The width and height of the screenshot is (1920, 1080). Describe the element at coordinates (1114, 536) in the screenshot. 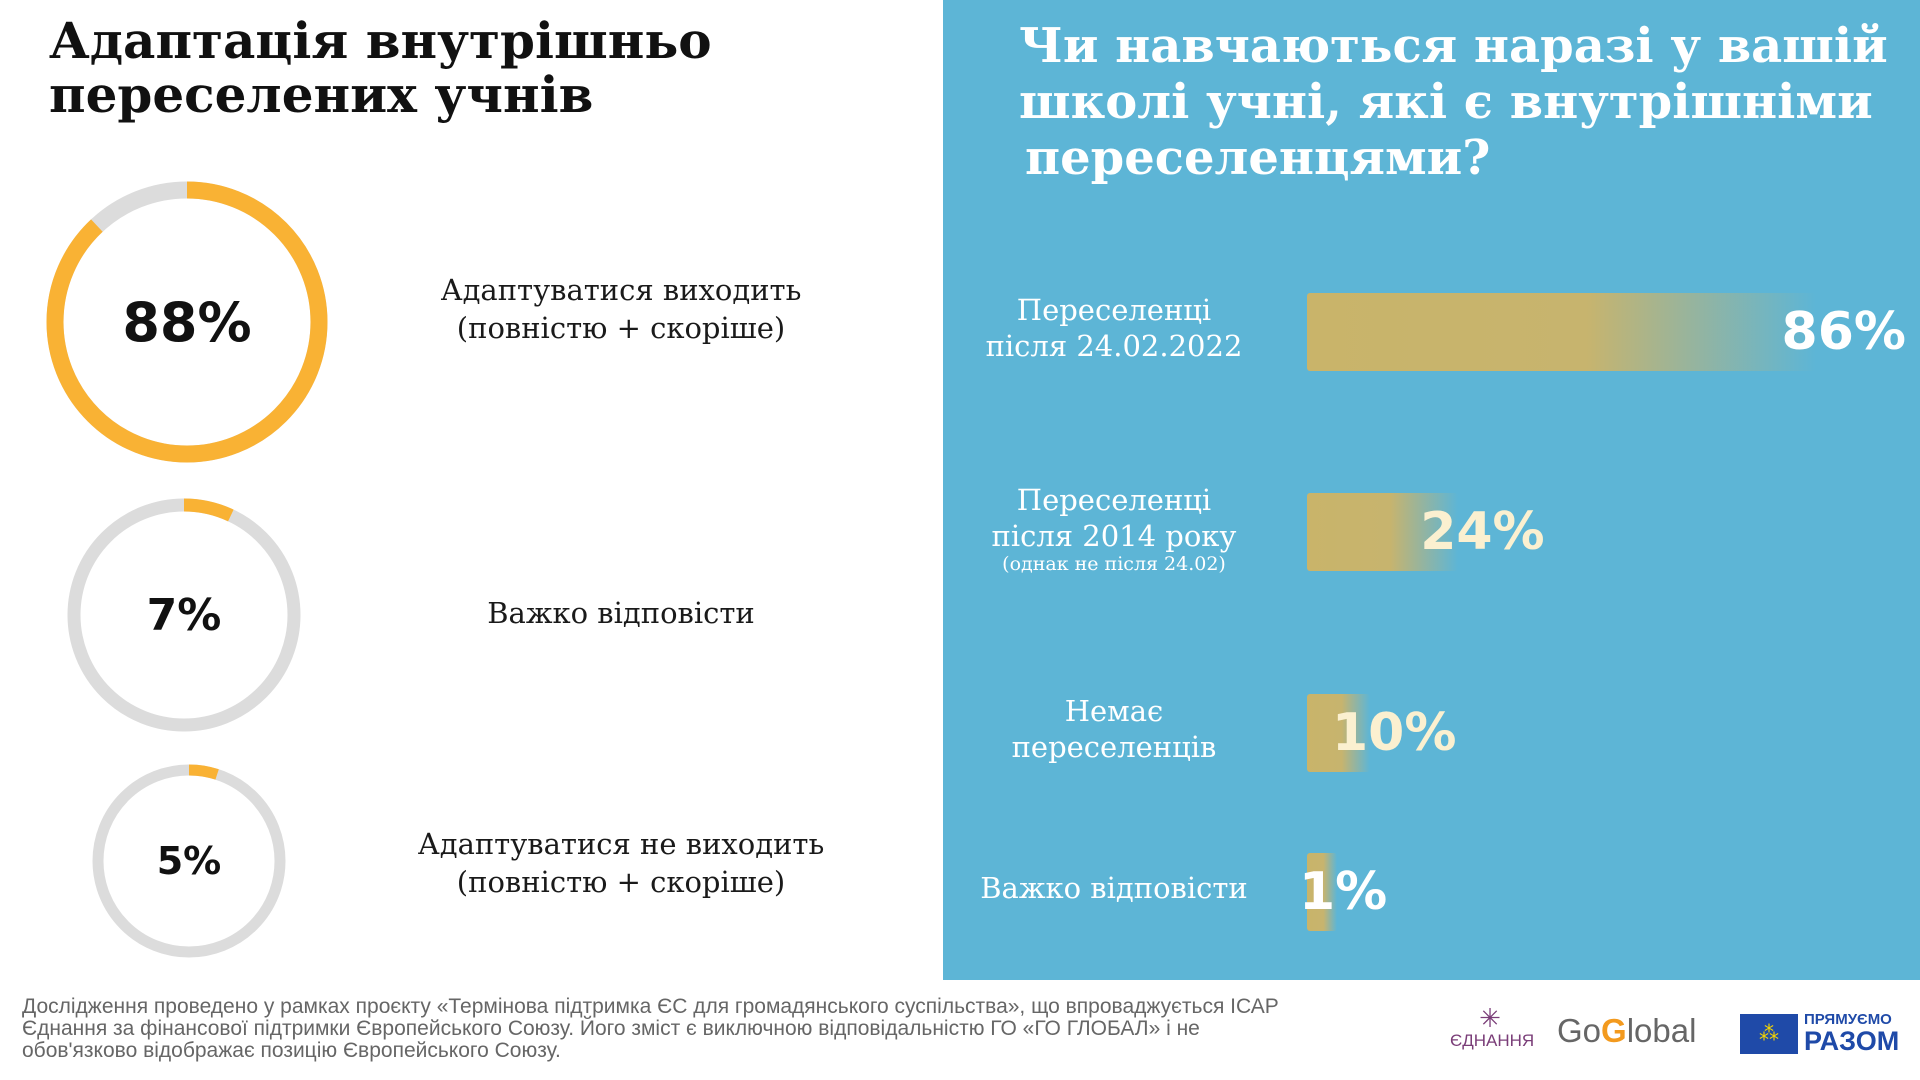

I see `category-label-line: після 2014 року` at that location.